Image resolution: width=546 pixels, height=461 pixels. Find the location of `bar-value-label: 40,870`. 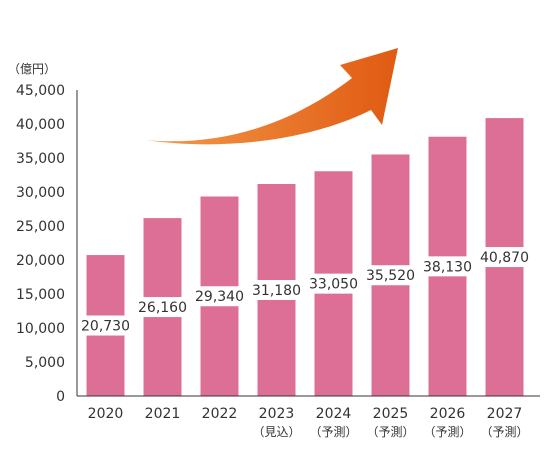

bar-value-label: 40,870 is located at coordinates (504, 258).